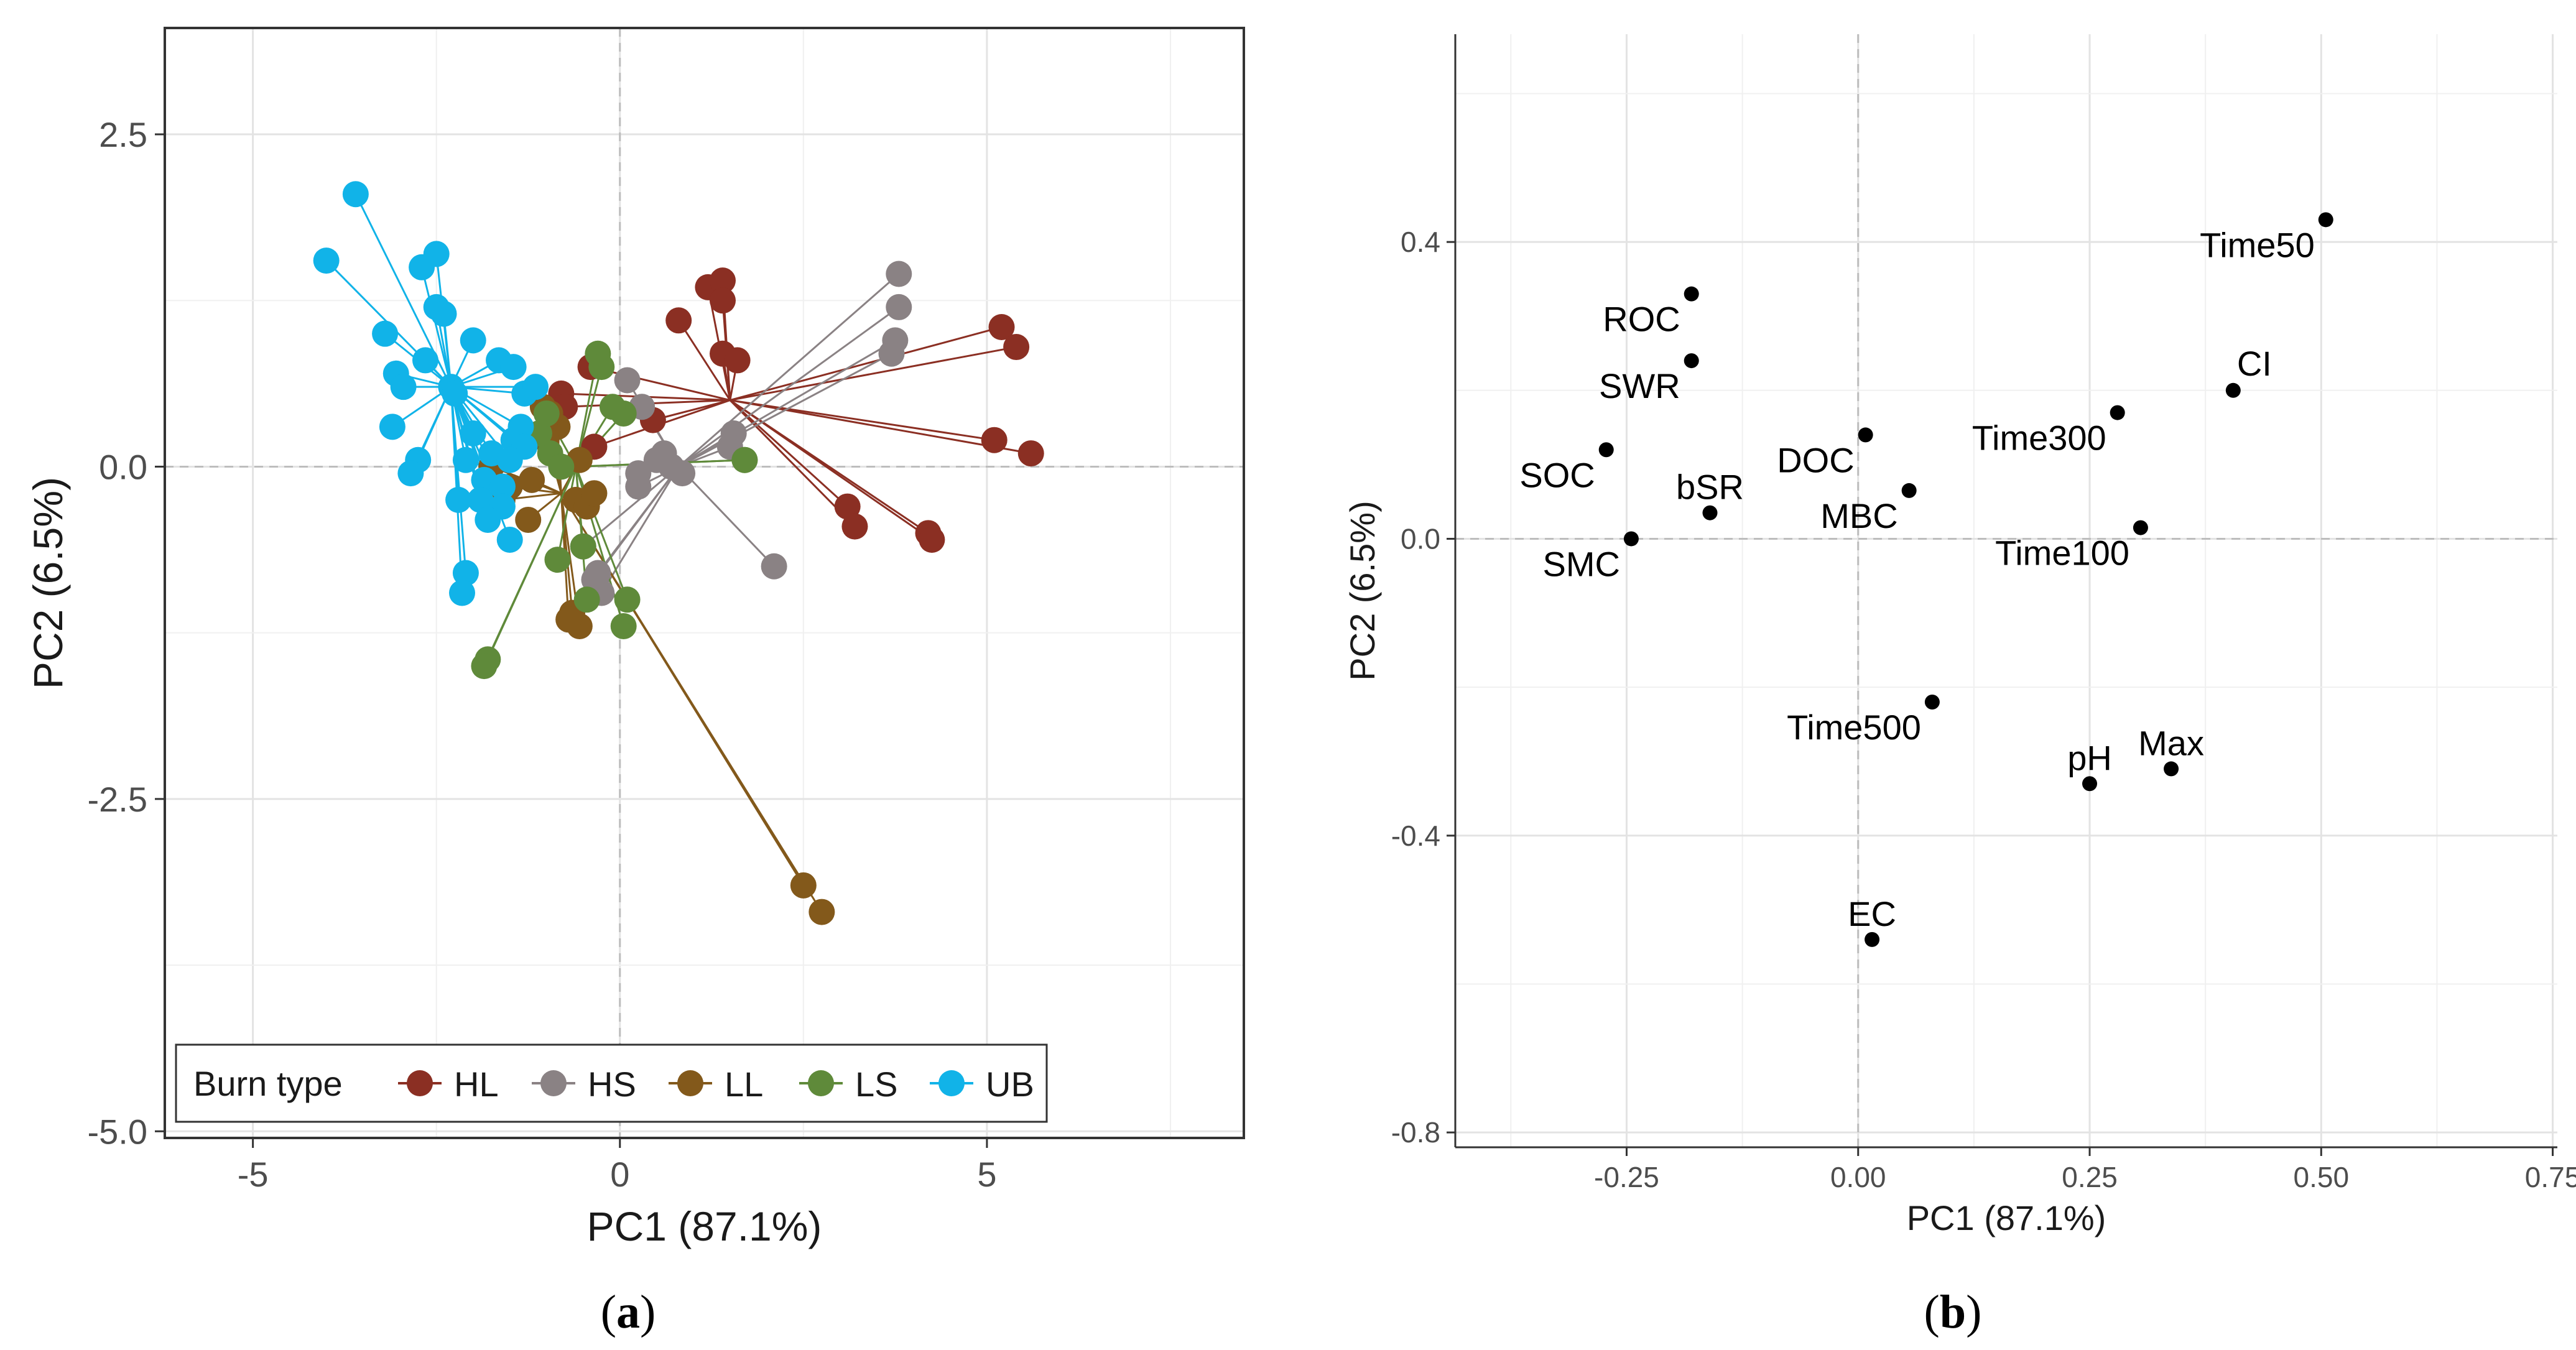 The height and width of the screenshot is (1350, 2576). What do you see at coordinates (1421, 538) in the screenshot?
I see `y-tick-label: 0.0` at bounding box center [1421, 538].